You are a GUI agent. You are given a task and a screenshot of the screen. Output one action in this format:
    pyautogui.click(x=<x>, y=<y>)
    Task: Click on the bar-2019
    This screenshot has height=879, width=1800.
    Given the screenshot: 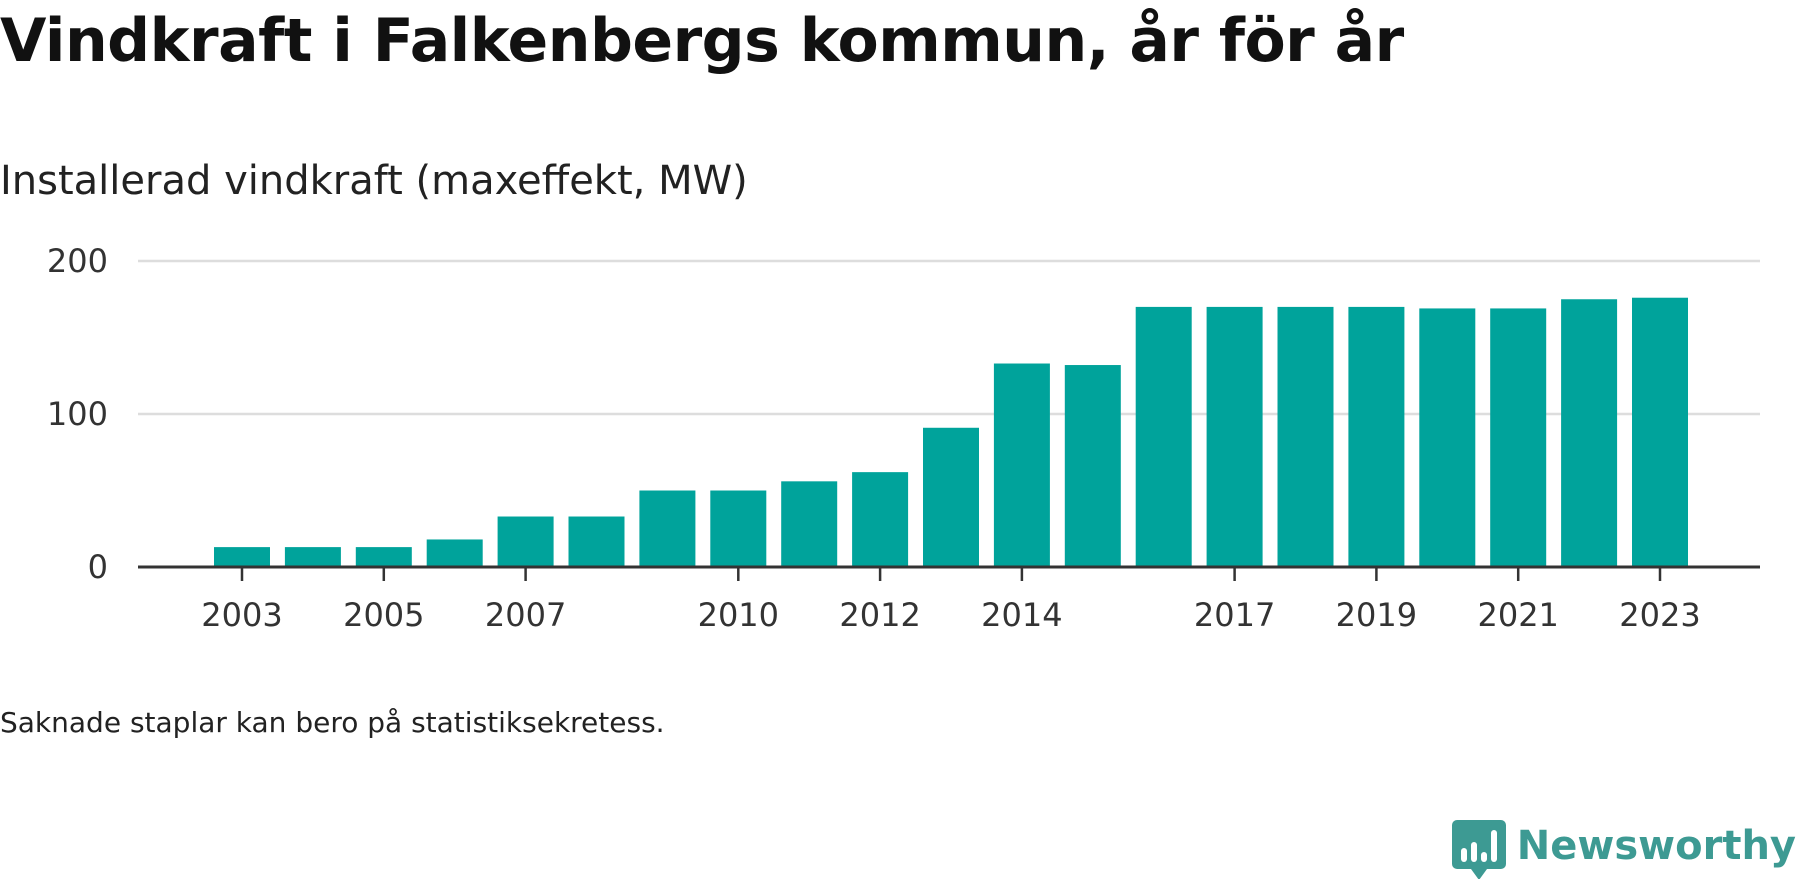 What is the action you would take?
    pyautogui.click(x=1376, y=436)
    